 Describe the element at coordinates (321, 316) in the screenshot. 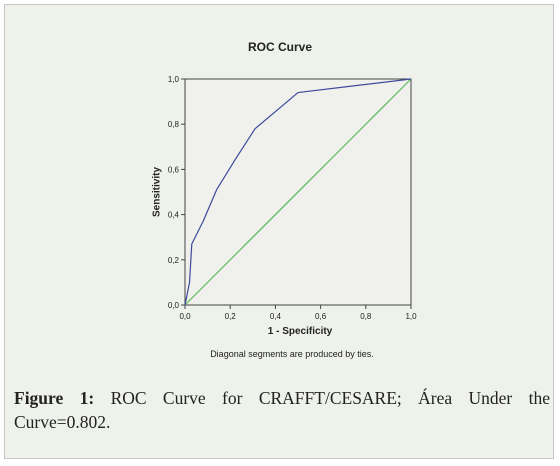

I see `x-tick-label: 0,6` at that location.